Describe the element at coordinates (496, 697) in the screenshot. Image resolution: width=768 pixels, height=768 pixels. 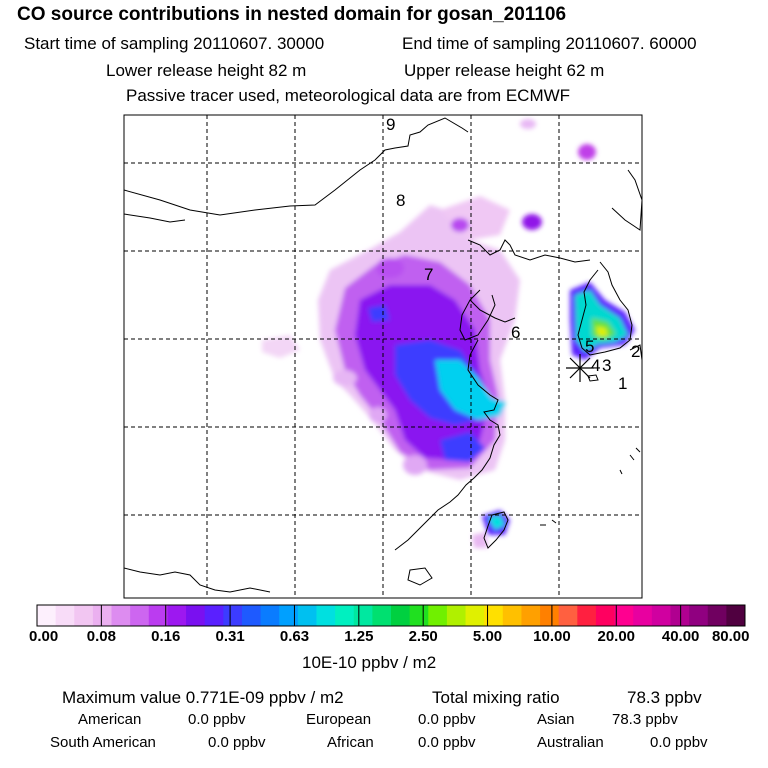
I see `total-mixing-label: Total mixing ratio` at that location.